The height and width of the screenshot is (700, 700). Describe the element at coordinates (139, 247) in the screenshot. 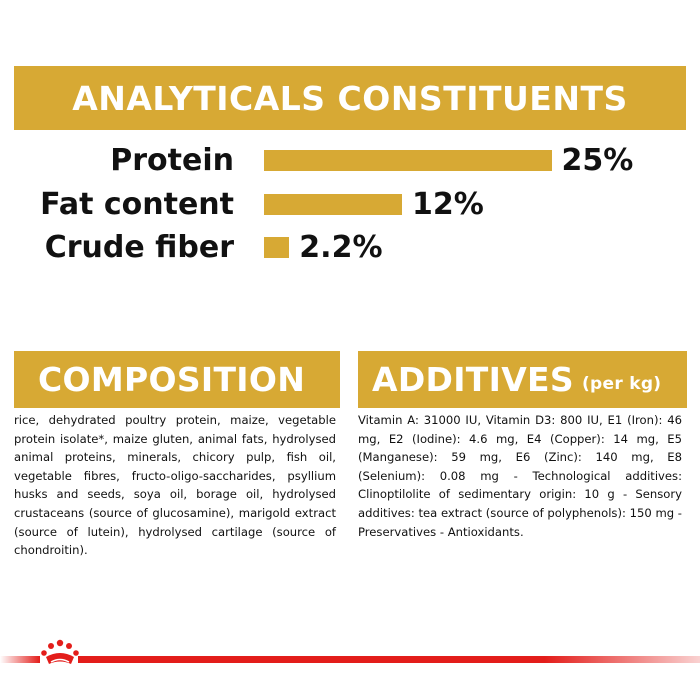

I see `crude-fiber-label: Crude fiber` at that location.